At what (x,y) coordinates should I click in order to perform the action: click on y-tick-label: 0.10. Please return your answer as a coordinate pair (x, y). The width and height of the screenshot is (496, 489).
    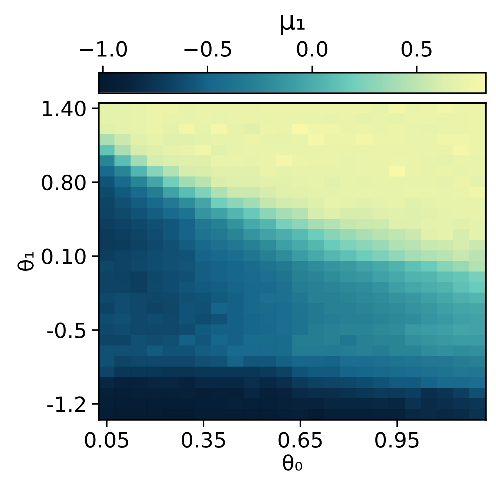
    Looking at the image, I should click on (64, 256).